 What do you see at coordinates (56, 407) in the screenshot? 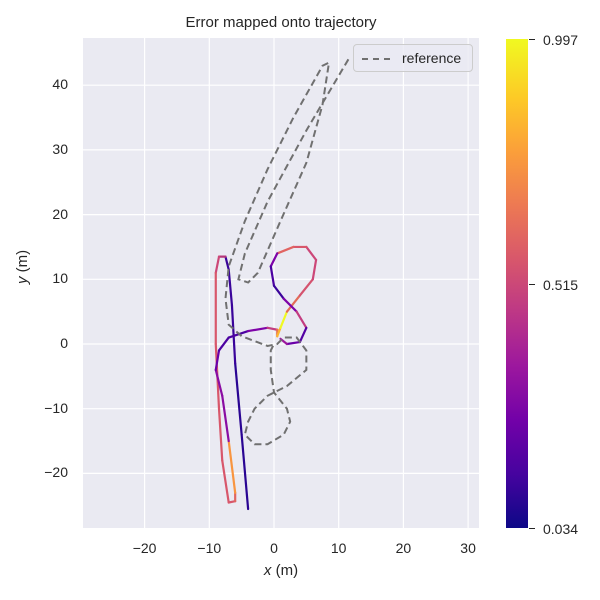
I see `y-tick-label: −10` at bounding box center [56, 407].